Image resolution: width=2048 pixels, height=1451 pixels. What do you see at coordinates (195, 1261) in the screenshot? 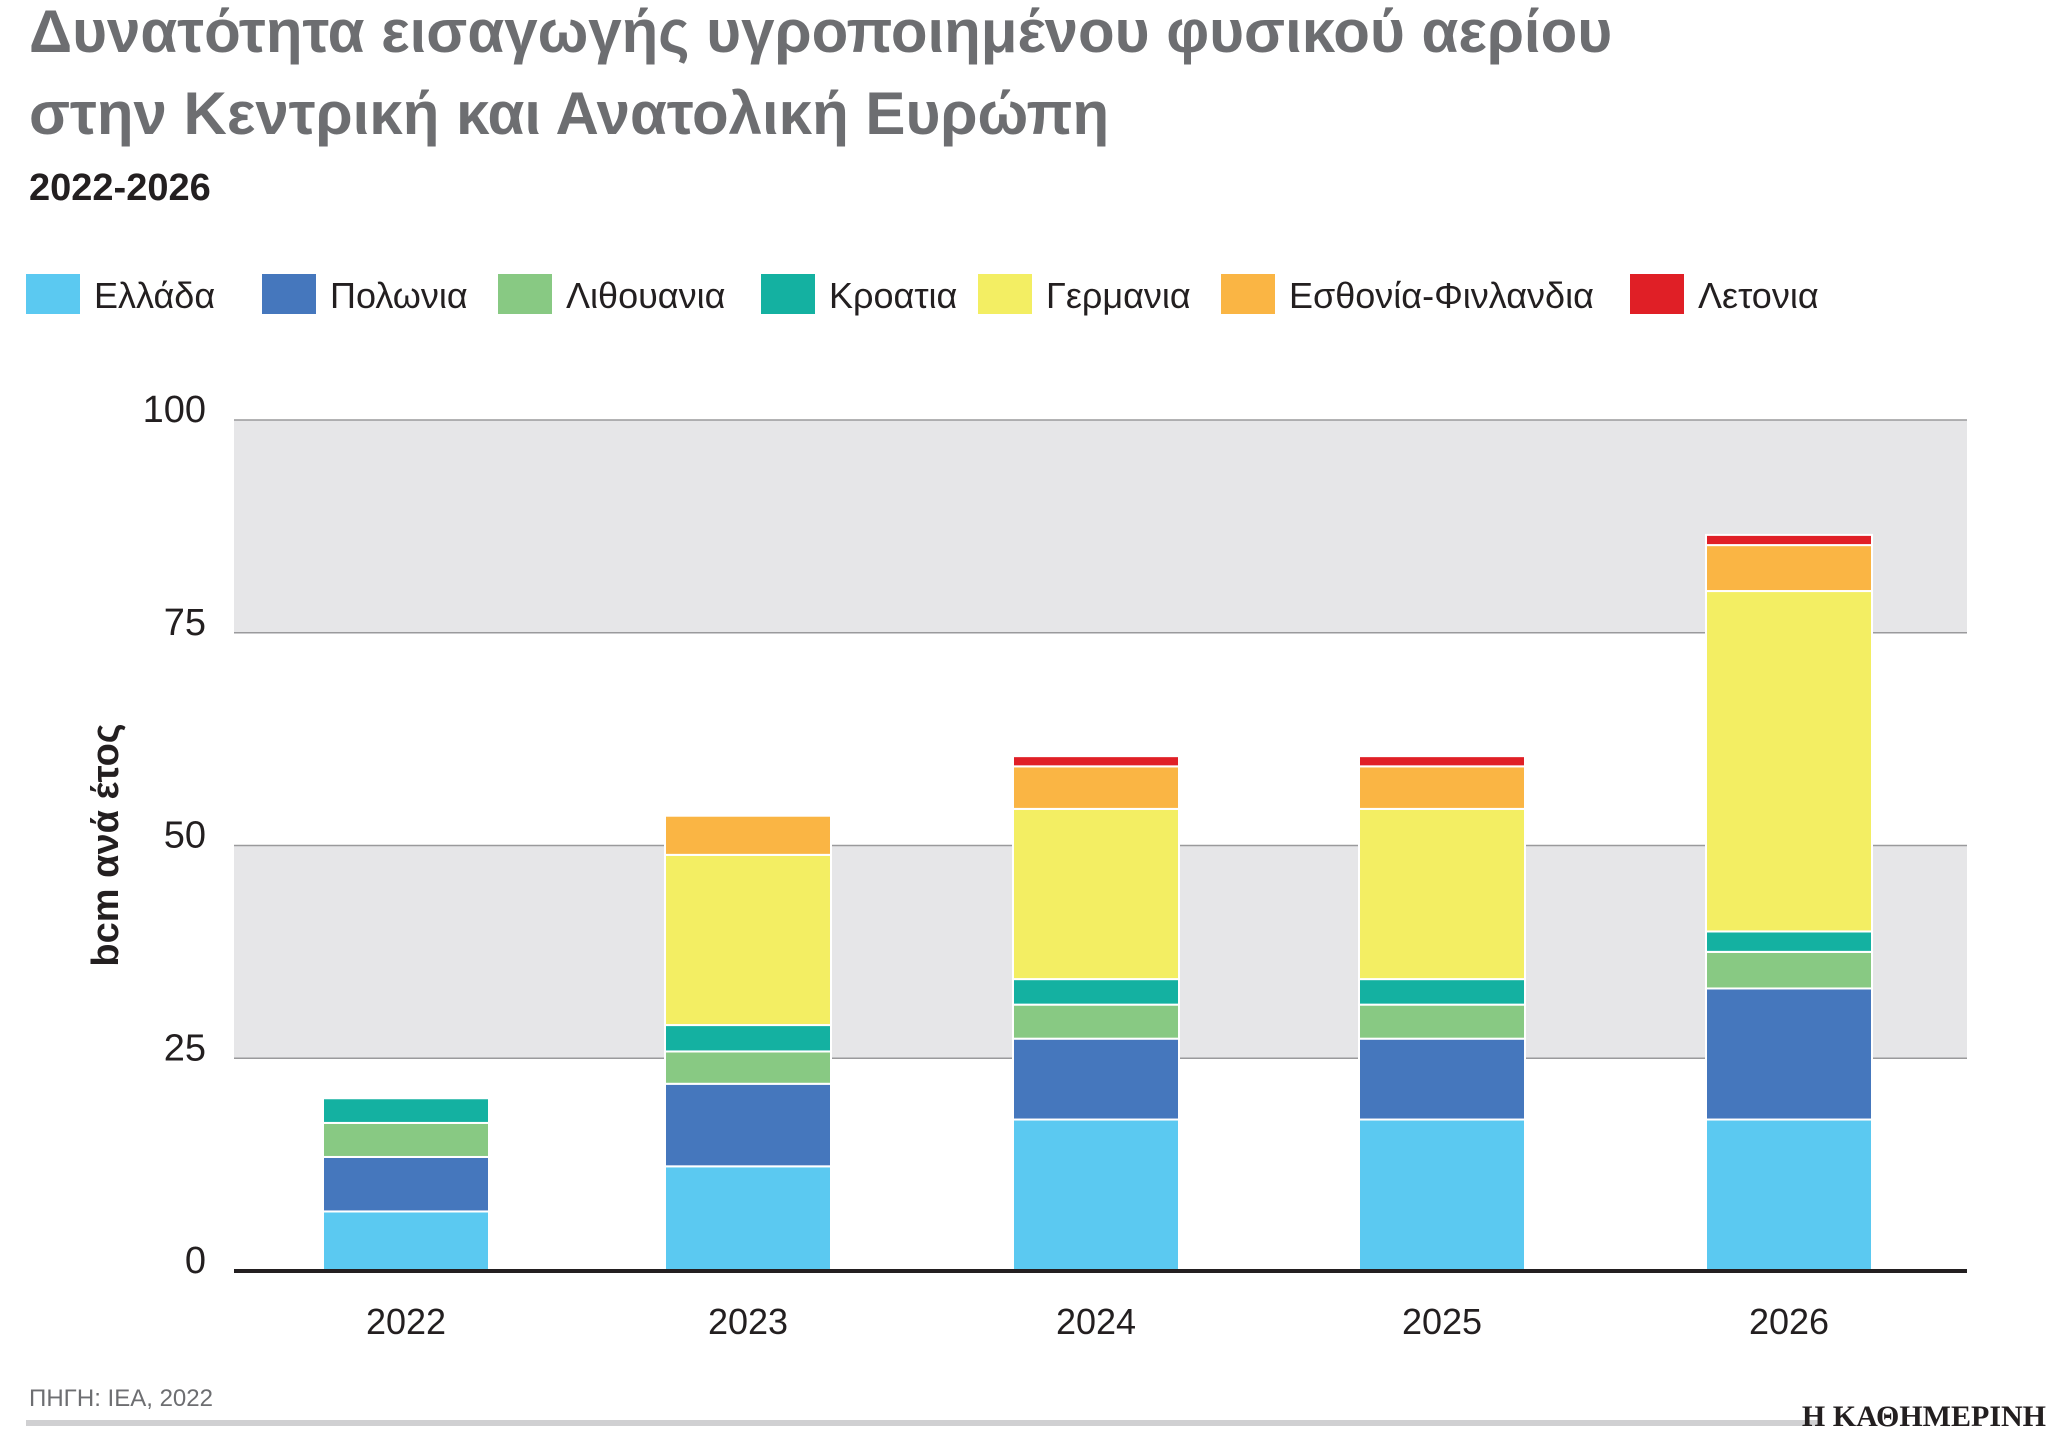
I see `y-tick-label: 0` at bounding box center [195, 1261].